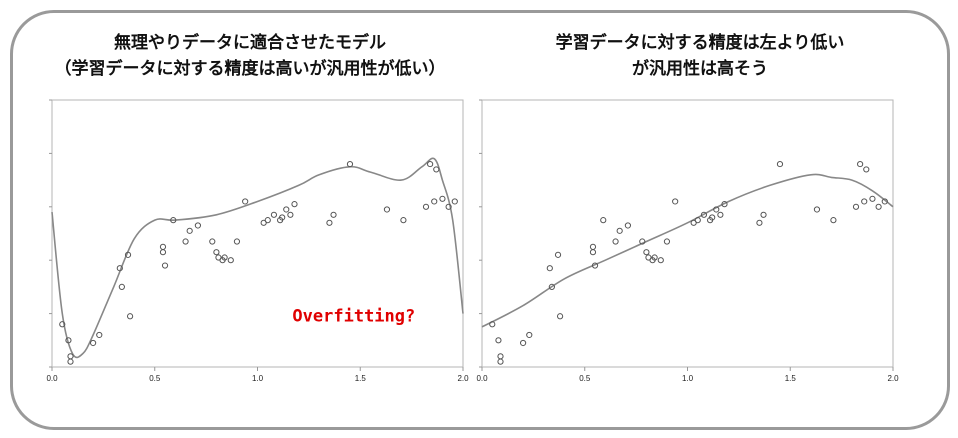 The width and height of the screenshot is (958, 438). I want to click on right-x-tick-label: 2.0, so click(893, 378).